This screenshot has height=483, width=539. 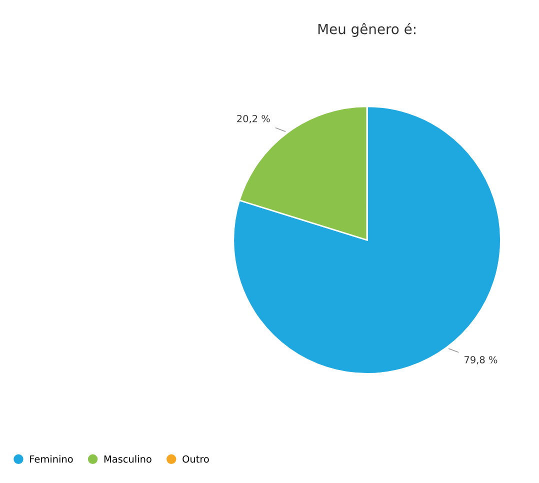 What do you see at coordinates (253, 119) in the screenshot?
I see `data-label: 20,2 %` at bounding box center [253, 119].